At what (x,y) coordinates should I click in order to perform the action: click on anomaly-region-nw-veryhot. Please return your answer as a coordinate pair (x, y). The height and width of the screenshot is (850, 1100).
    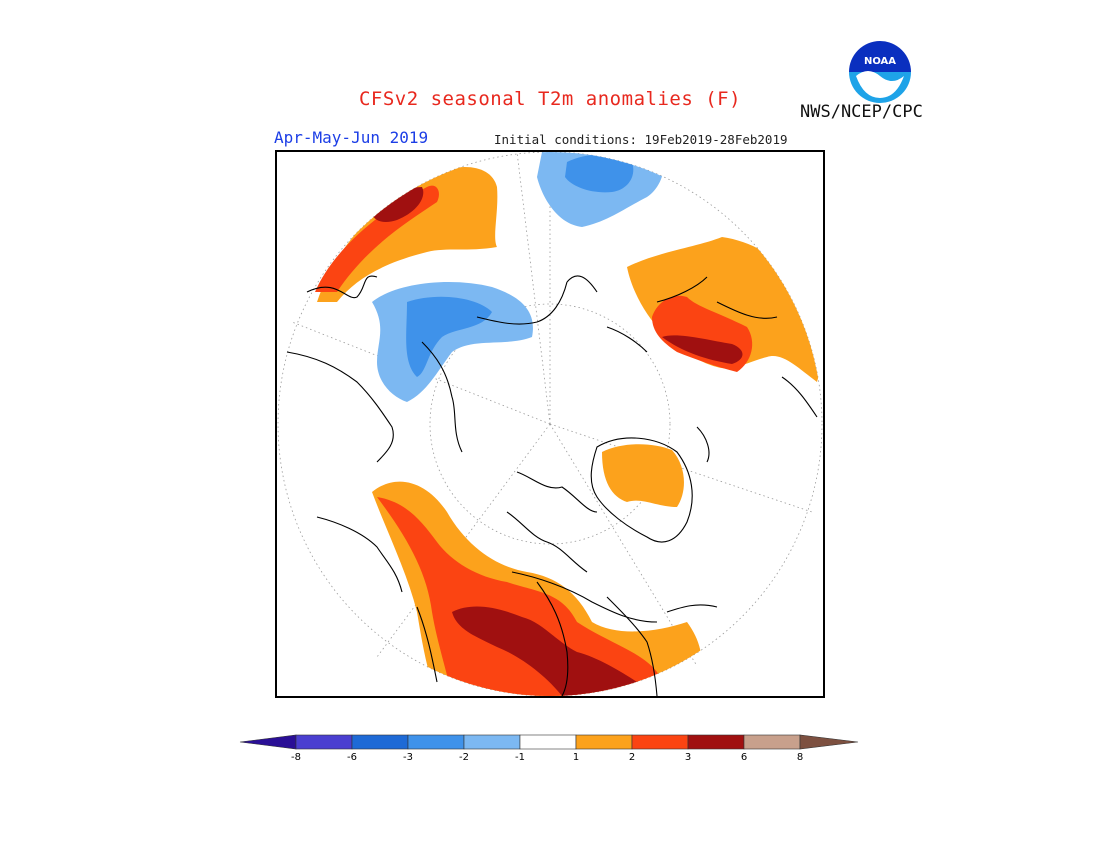
    Looking at the image, I should click on (398, 204).